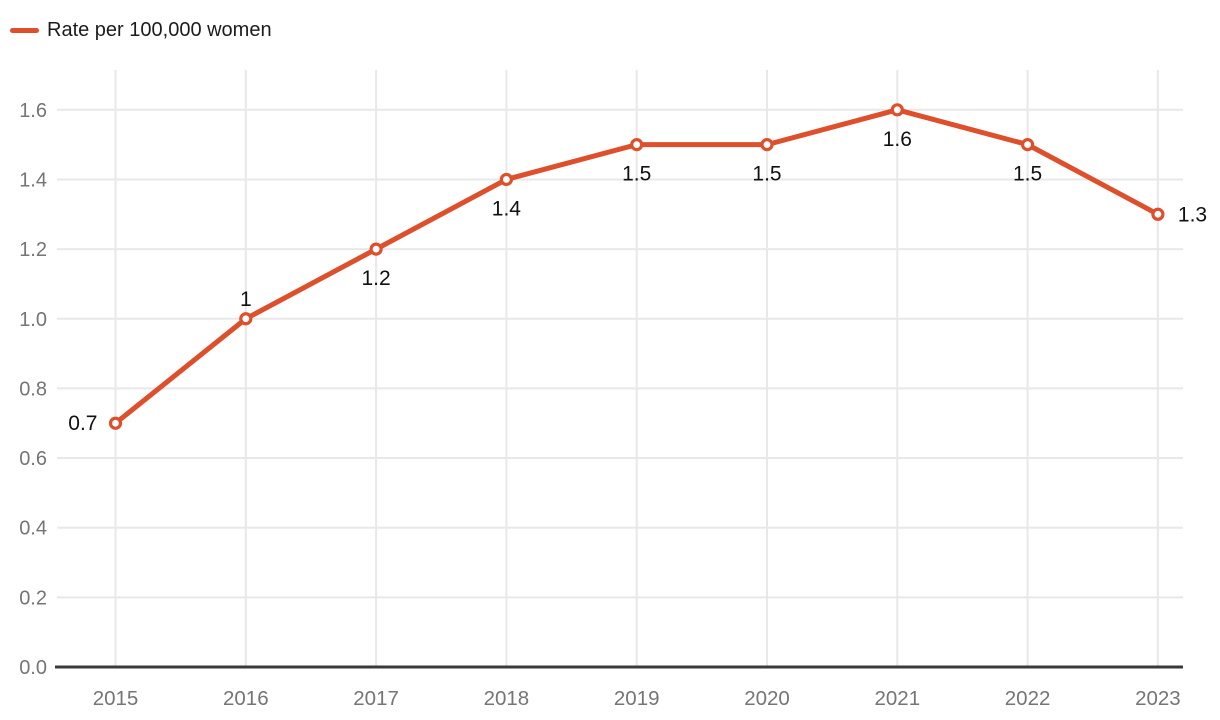 The width and height of the screenshot is (1220, 720). What do you see at coordinates (33, 668) in the screenshot?
I see `y-tick-label: 0.0` at bounding box center [33, 668].